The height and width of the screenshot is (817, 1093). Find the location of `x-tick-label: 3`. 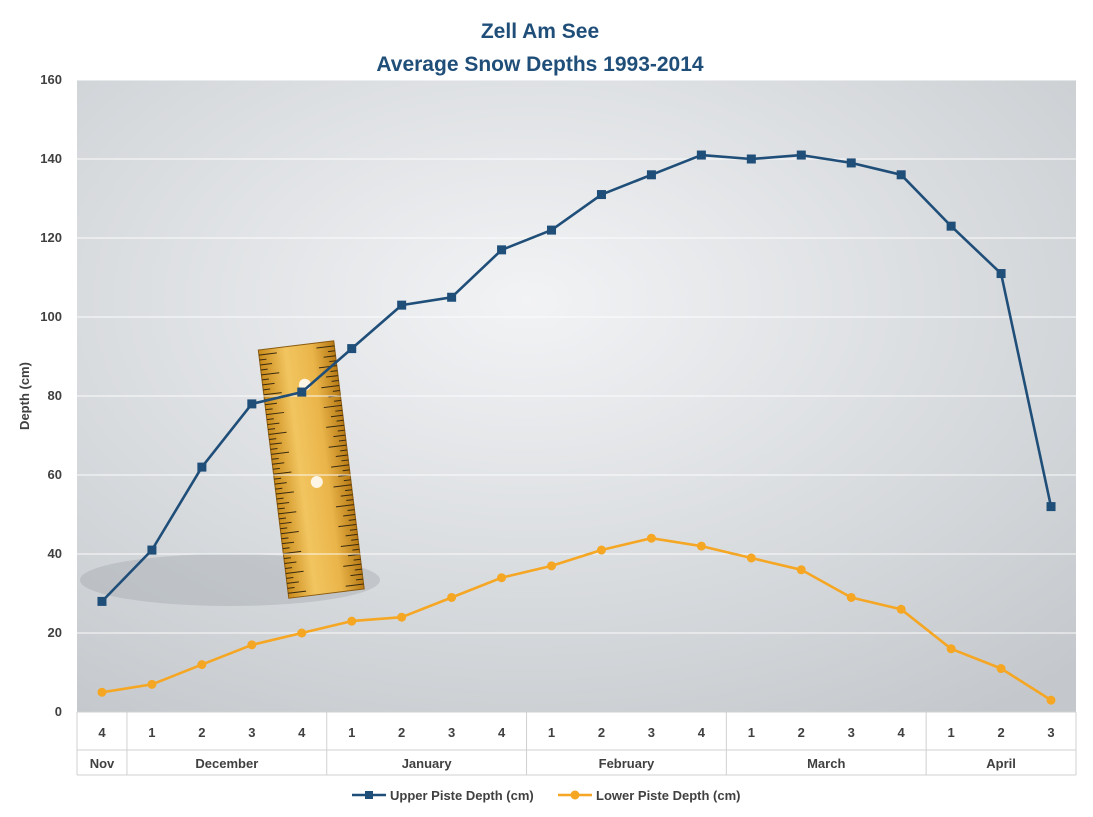

x-tick-label: 3 is located at coordinates (851, 732).